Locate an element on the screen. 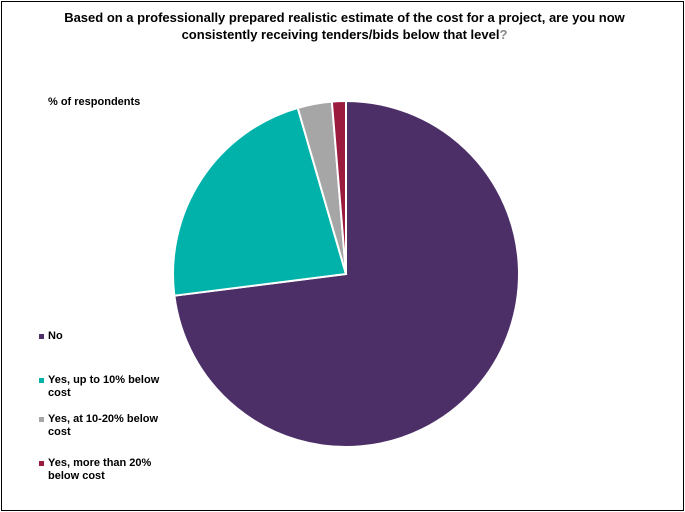  legend-label-yes-up-to-10: Yes, up to 10% below cost is located at coordinates (104, 386).